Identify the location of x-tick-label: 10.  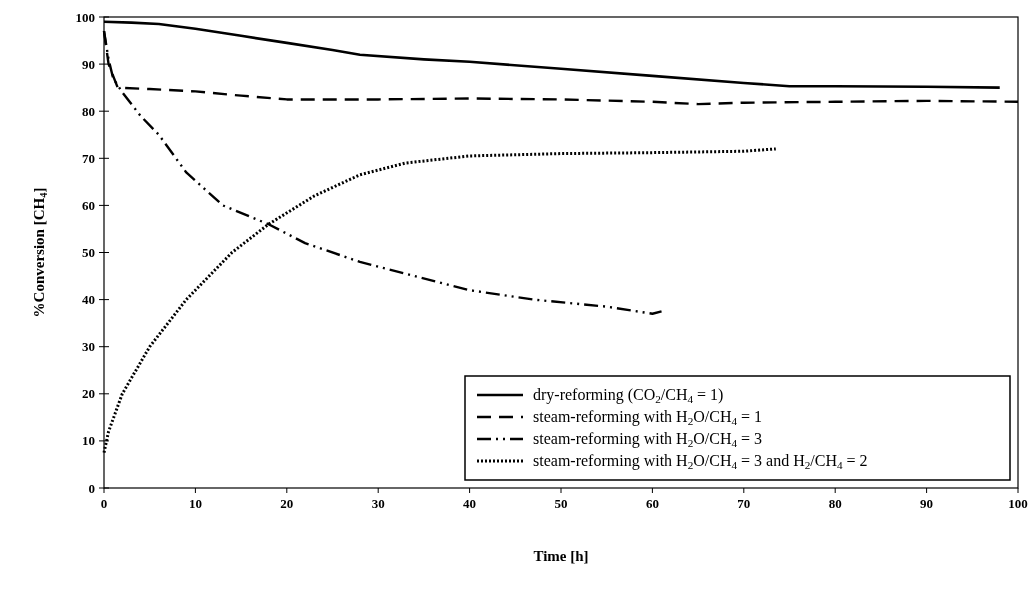
(195, 503).